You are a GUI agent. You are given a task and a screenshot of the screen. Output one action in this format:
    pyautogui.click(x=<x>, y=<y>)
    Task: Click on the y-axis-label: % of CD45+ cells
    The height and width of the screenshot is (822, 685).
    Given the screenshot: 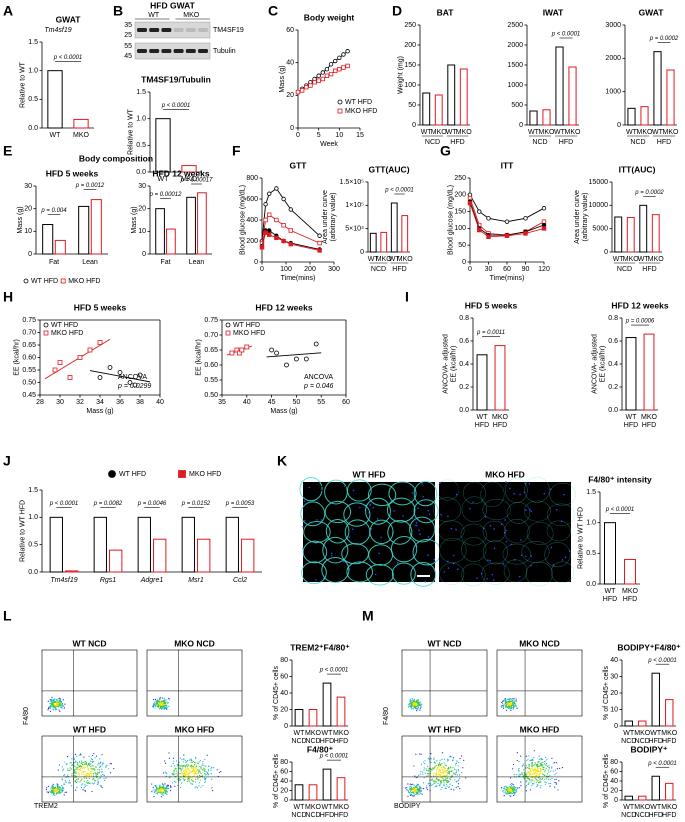 What is the action you would take?
    pyautogui.click(x=276, y=693)
    